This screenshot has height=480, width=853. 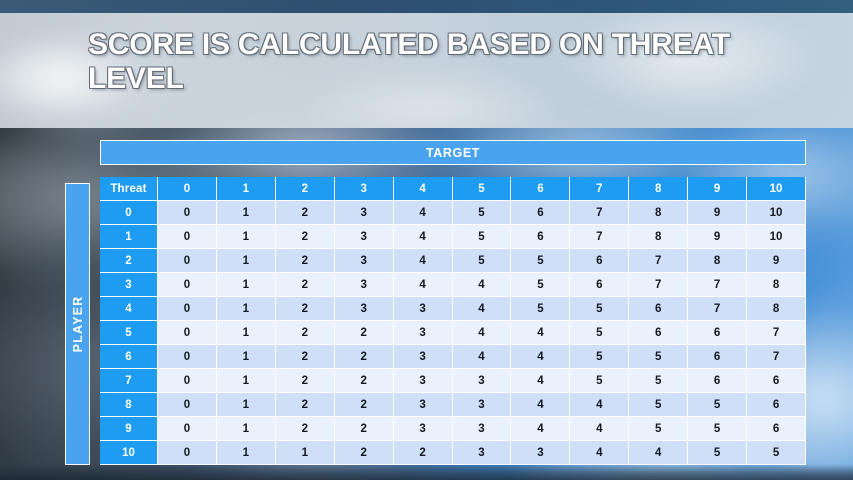 What do you see at coordinates (426, 472) in the screenshot?
I see `bottom-accent-strip` at bounding box center [426, 472].